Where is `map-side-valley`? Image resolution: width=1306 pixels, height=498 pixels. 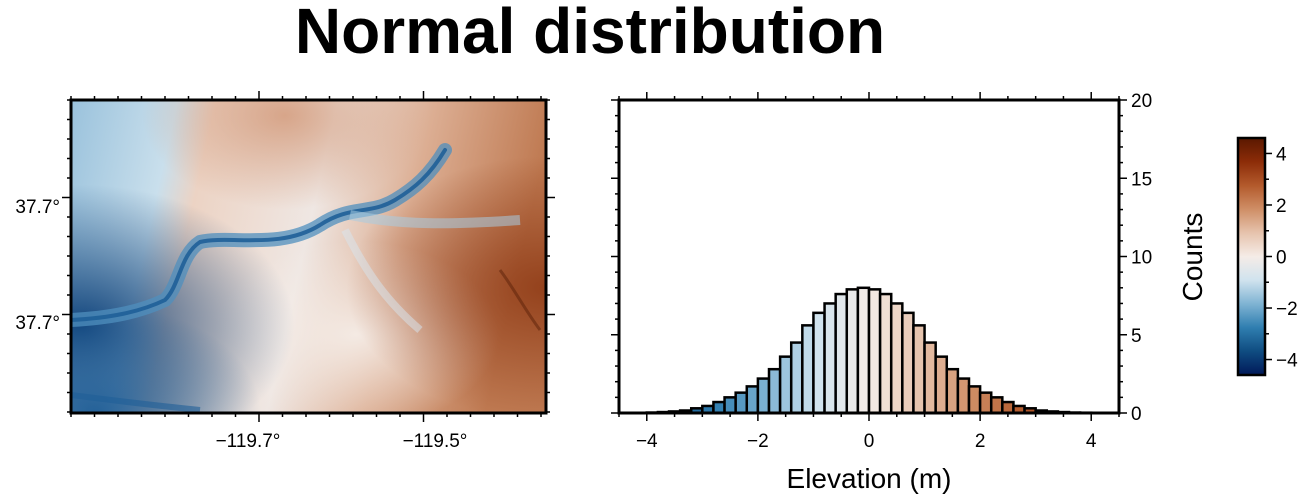
map-side-valley is located at coordinates (435, 219).